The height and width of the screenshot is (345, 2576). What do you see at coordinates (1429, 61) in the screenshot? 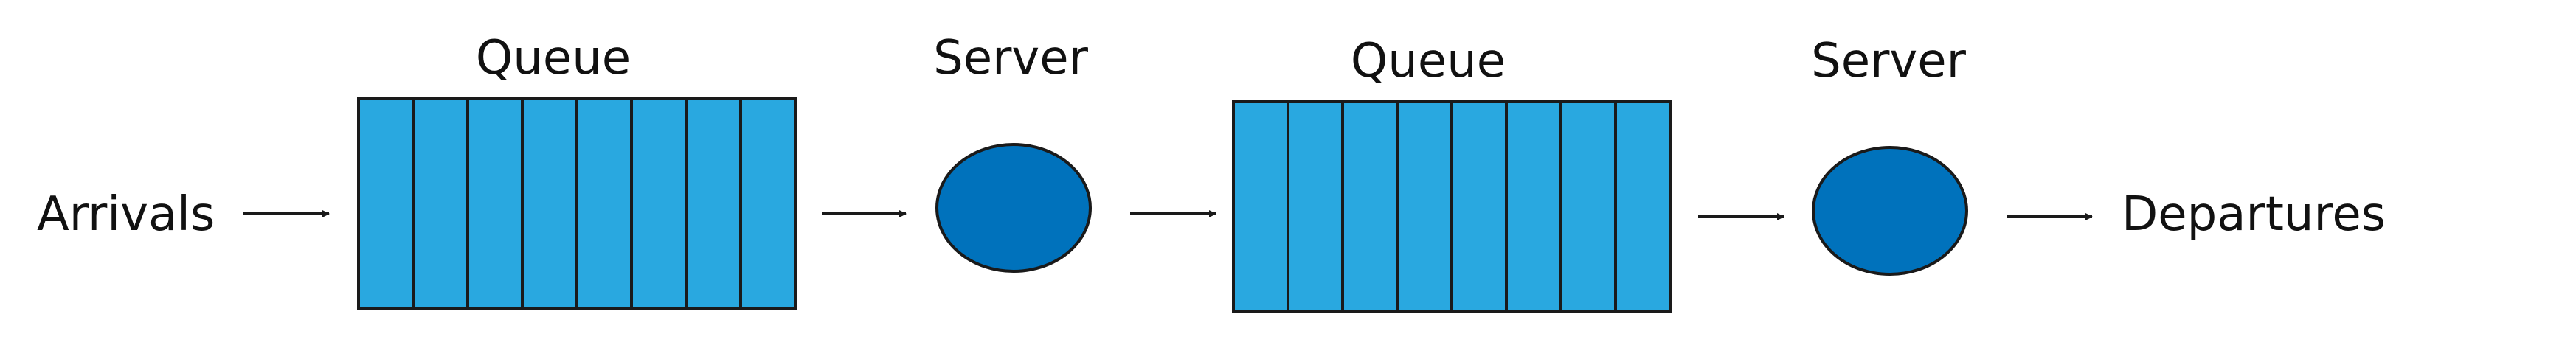
I see `queue-2-label: Queue` at bounding box center [1429, 61].